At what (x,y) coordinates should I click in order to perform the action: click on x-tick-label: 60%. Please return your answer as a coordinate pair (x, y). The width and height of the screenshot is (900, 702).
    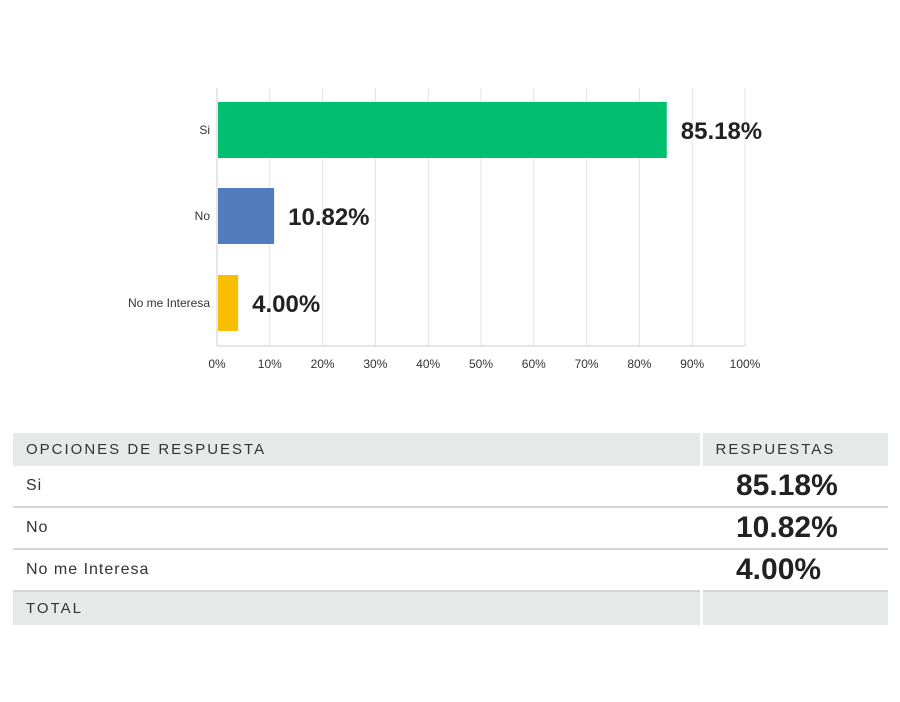
    Looking at the image, I should click on (534, 364).